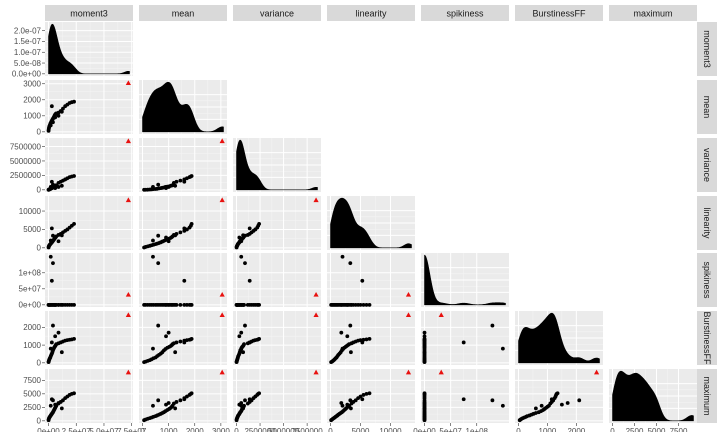 The height and width of the screenshot is (432, 720). I want to click on column-strip-linearity: linearity, so click(371, 13).